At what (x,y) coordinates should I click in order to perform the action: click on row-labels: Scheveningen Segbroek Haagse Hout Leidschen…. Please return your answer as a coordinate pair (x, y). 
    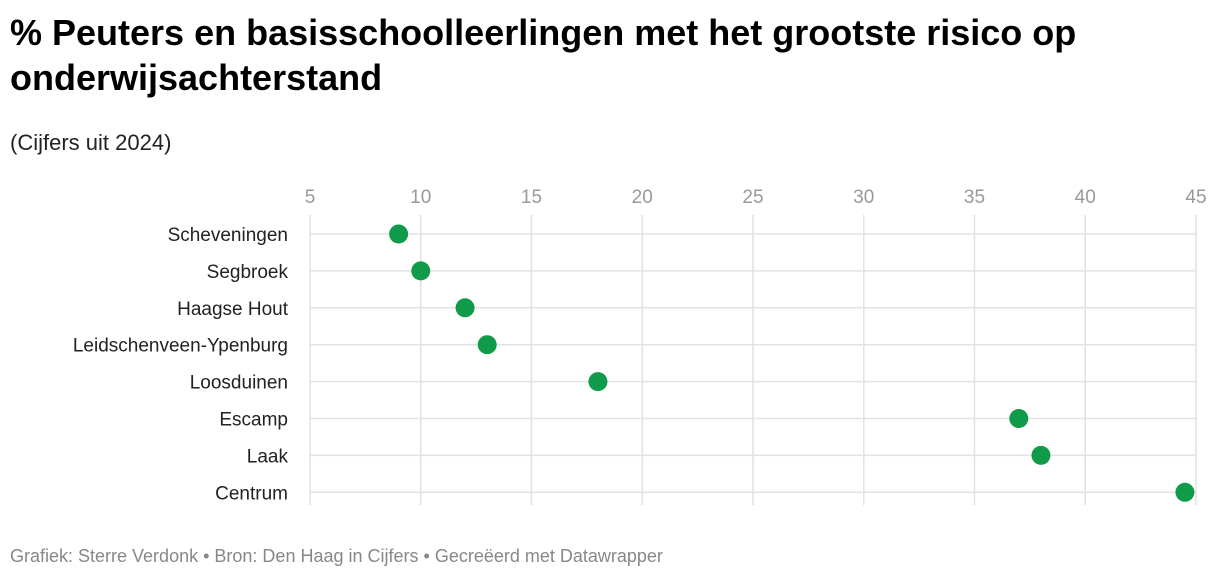
    Looking at the image, I should click on (181, 364).